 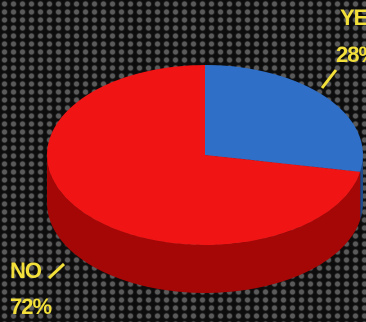 What do you see at coordinates (351, 54) in the screenshot?
I see `label-yes-value: 28%` at bounding box center [351, 54].